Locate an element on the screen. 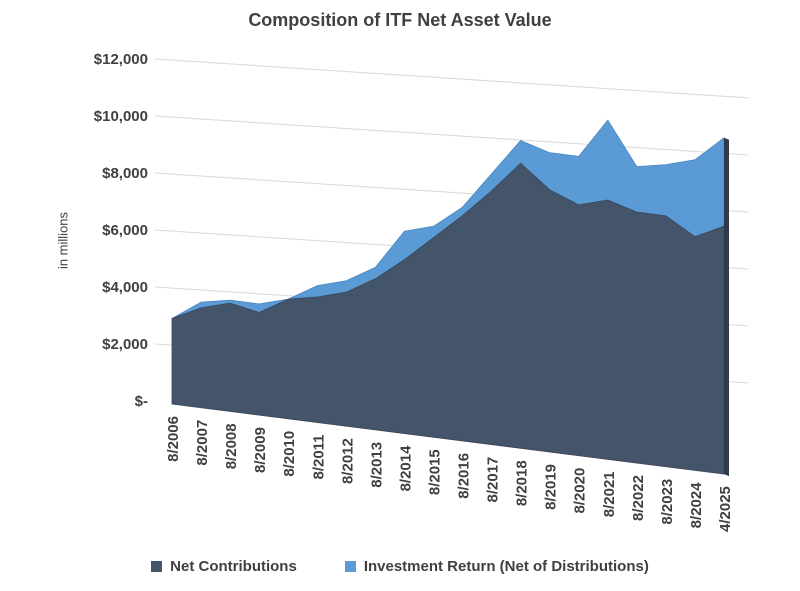 The image size is (800, 591). x-tick-label: 8/2013 is located at coordinates (376, 465).